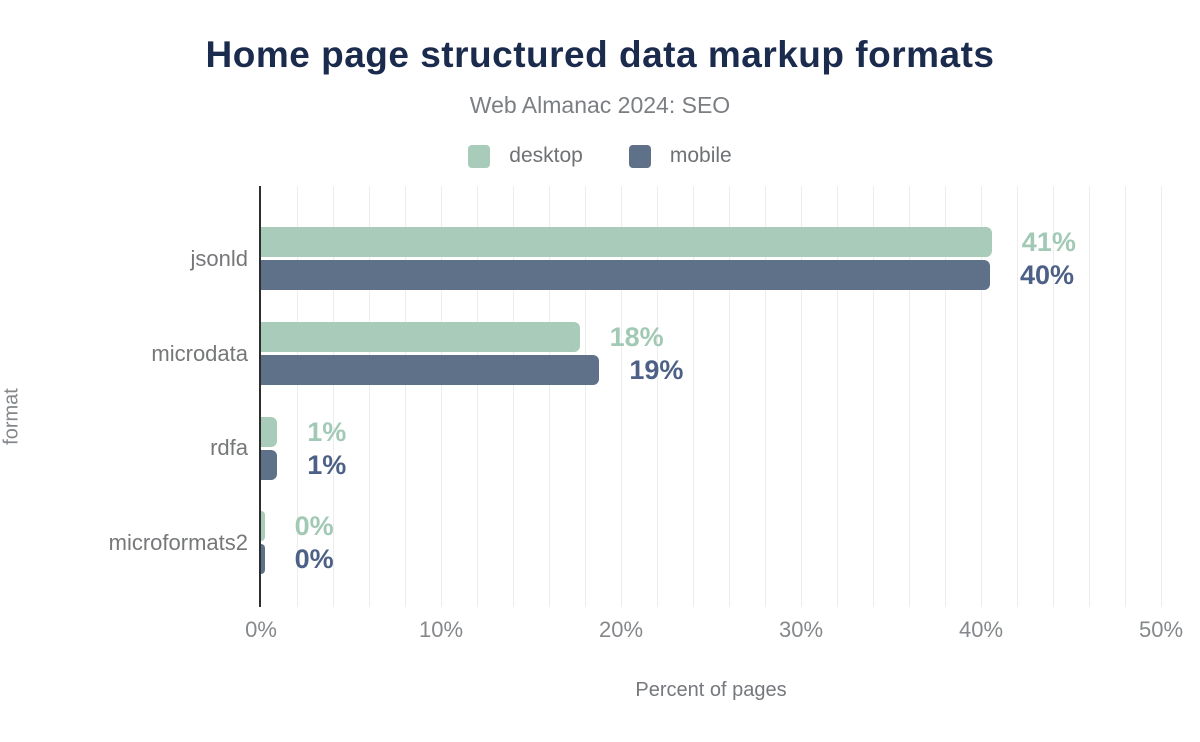 This screenshot has height=742, width=1200. Describe the element at coordinates (219, 258) in the screenshot. I see `category-label-jsonld: jsonld` at that location.